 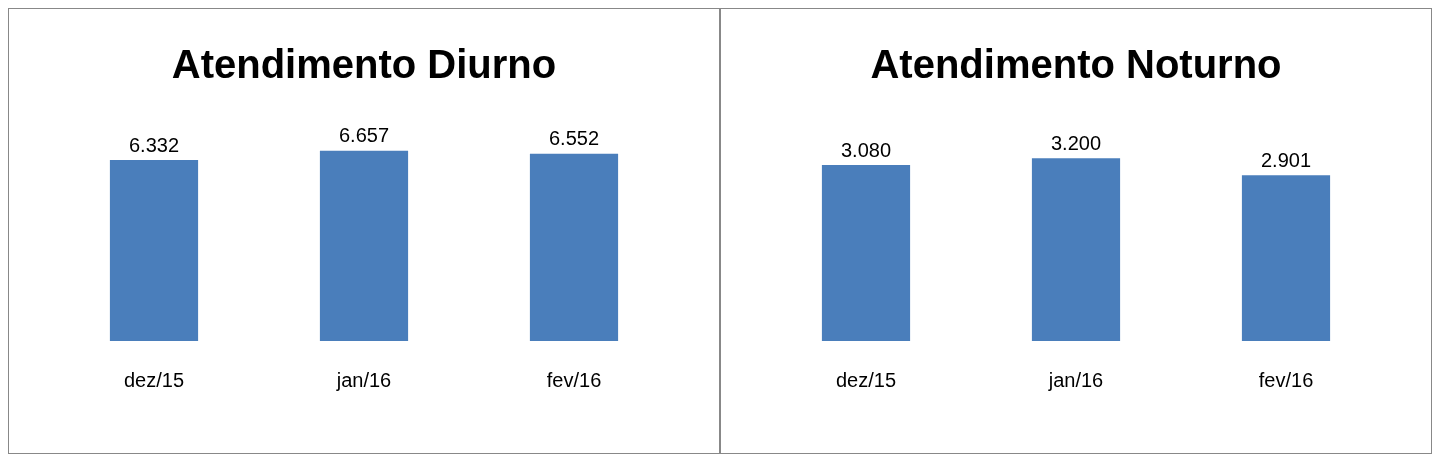 I want to click on data-label: 3.200, so click(x=1076, y=142).